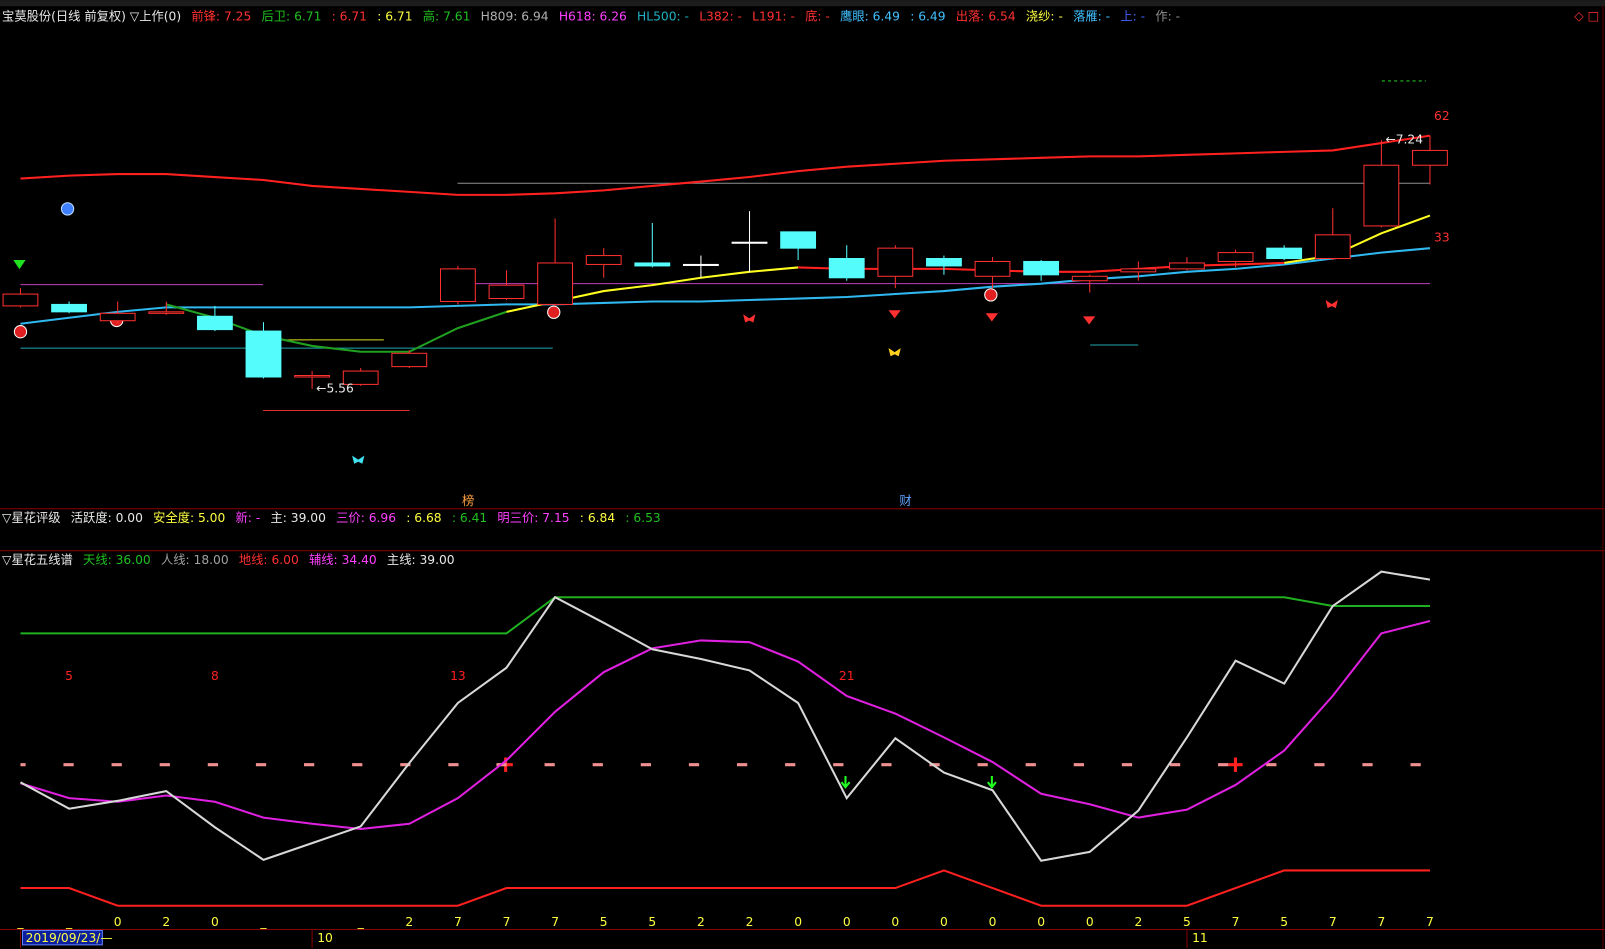 Image resolution: width=1605 pixels, height=949 pixels. What do you see at coordinates (720, 16) in the screenshot?
I see `header-item: L382: -` at bounding box center [720, 16].